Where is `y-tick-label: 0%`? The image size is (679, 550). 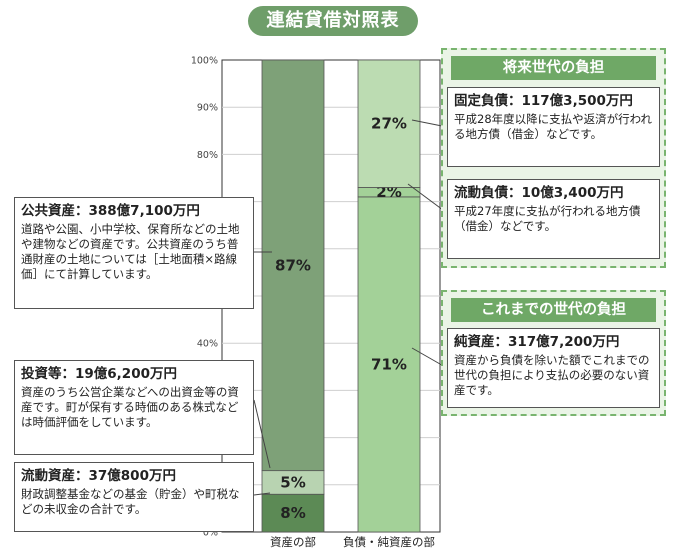
y-tick-label: 0% is located at coordinates (210, 533).